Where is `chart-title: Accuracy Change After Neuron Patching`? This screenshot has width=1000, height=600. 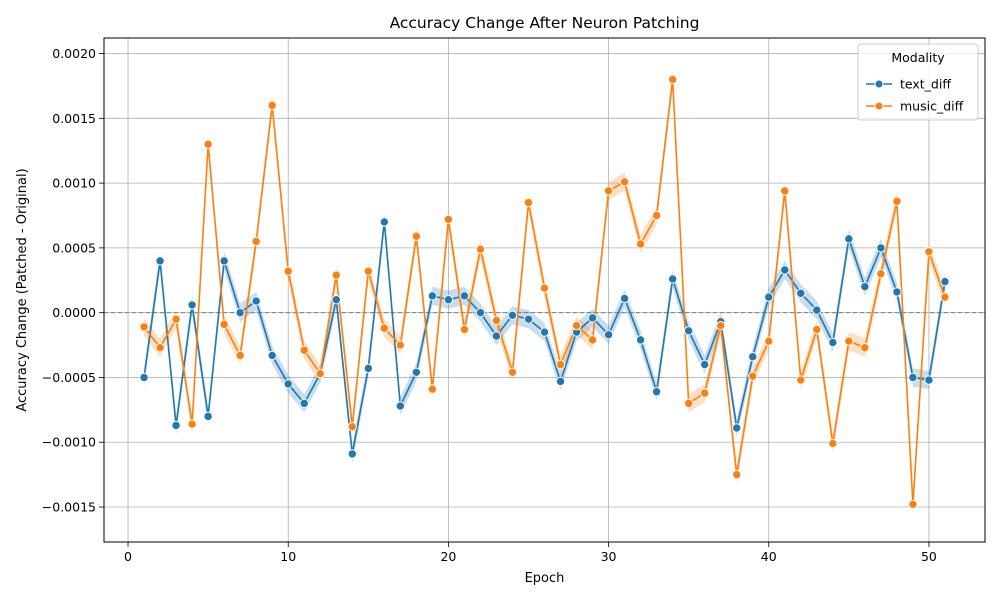
chart-title: Accuracy Change After Neuron Patching is located at coordinates (545, 23).